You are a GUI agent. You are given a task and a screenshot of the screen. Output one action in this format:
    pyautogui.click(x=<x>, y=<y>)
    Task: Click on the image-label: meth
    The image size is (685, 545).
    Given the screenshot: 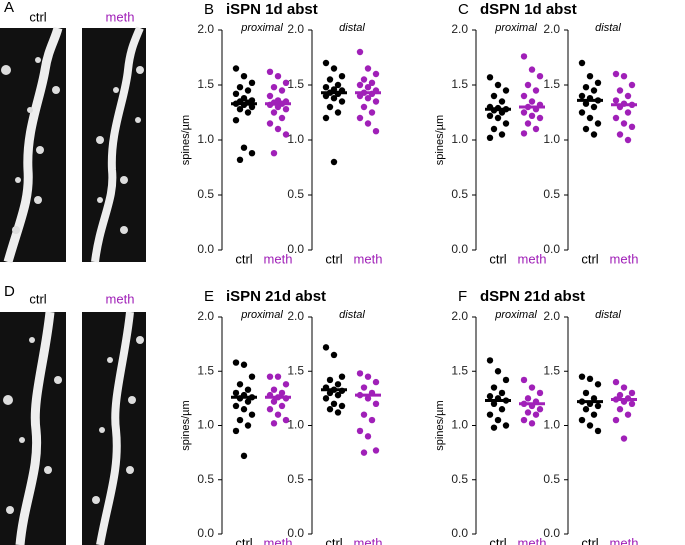 What is the action you would take?
    pyautogui.click(x=120, y=298)
    